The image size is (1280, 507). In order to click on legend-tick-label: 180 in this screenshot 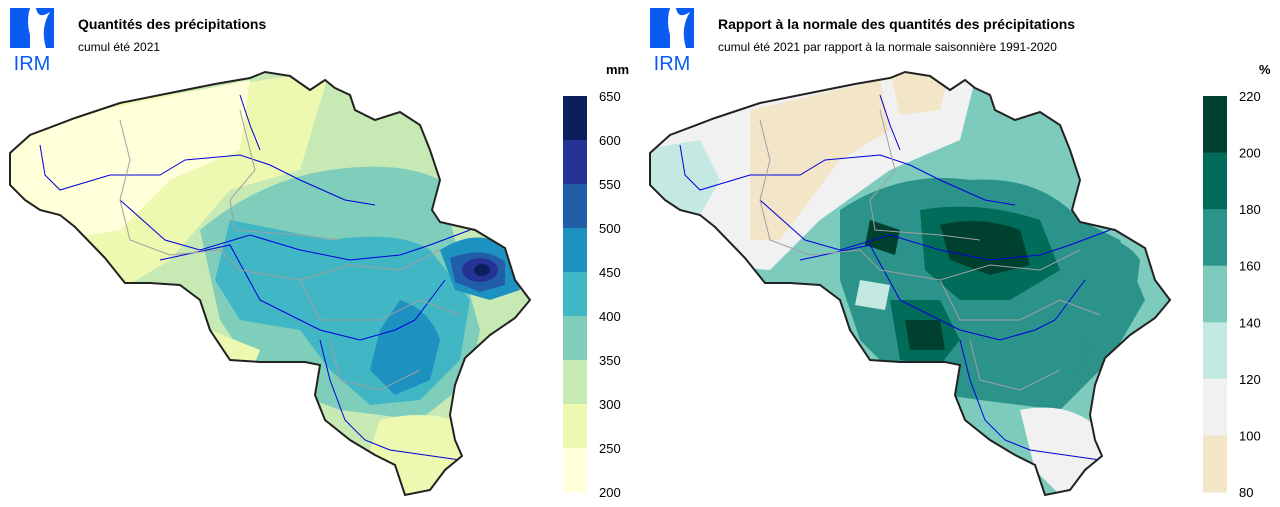, I will do `click(1250, 209)`.